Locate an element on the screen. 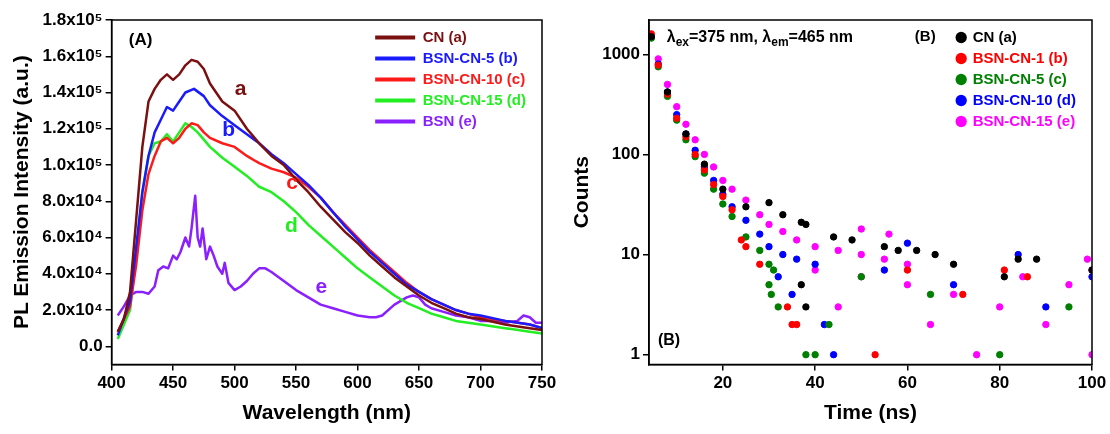 The height and width of the screenshot is (434, 1110). legend-label: BSN (e) is located at coordinates (449, 120).